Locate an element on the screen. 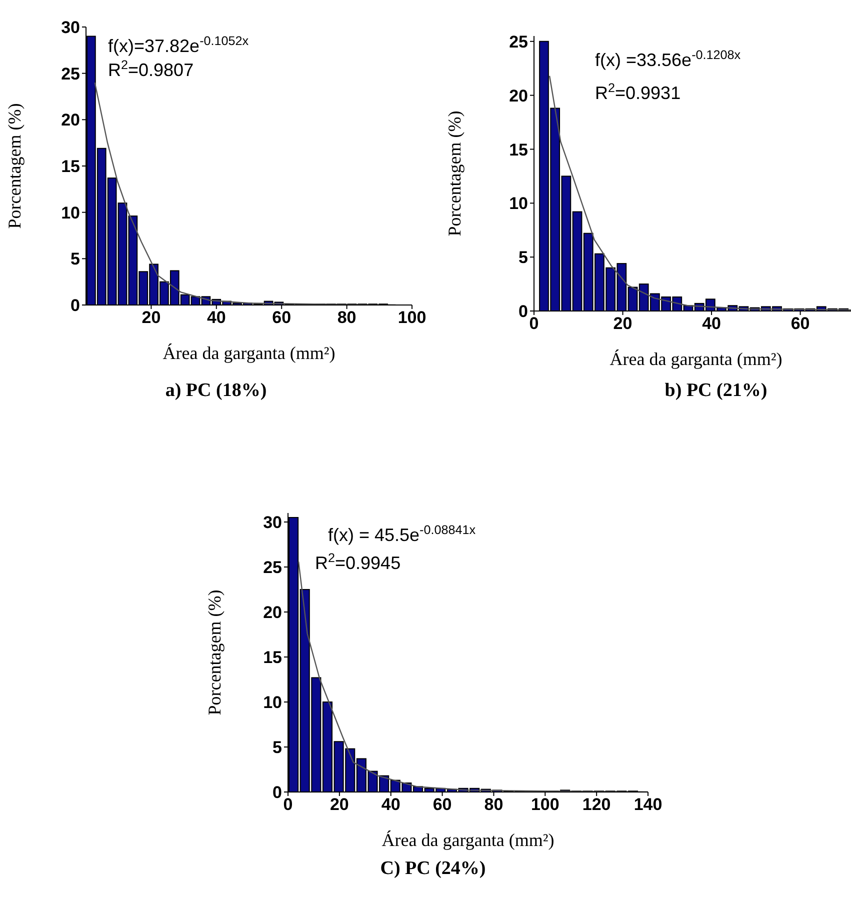 The image size is (851, 910). annotation: R$^{2}$=0.9945 is located at coordinates (358, 562).